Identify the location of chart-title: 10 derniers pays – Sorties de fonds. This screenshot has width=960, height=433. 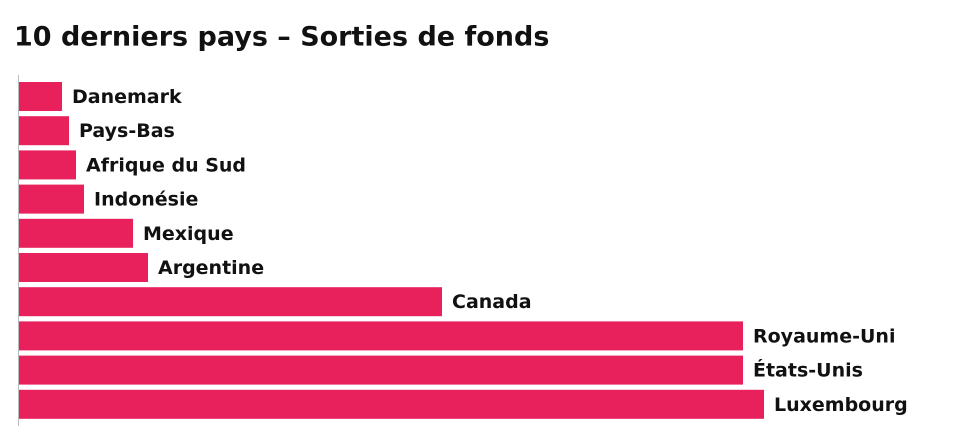
(281, 37).